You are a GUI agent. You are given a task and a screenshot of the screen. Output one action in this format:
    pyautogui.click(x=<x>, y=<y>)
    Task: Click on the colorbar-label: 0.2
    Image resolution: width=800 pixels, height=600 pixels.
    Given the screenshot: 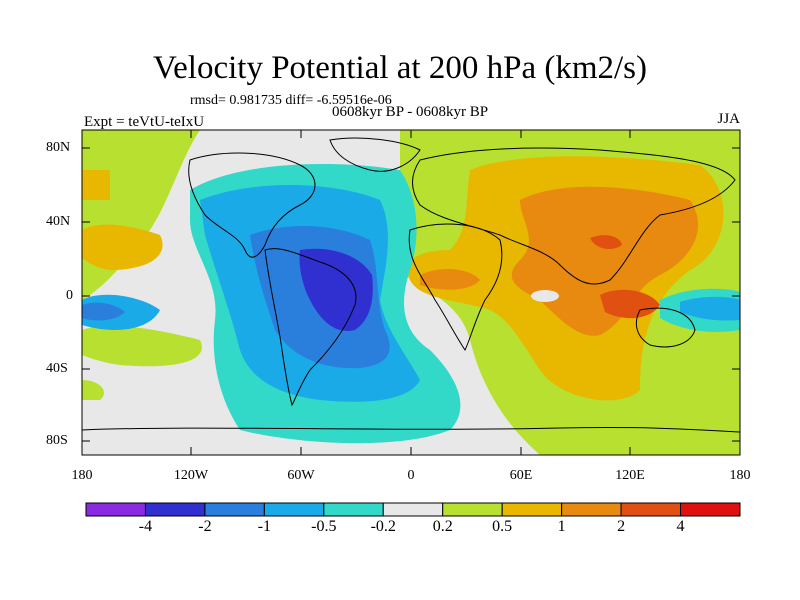 What is the action you would take?
    pyautogui.click(x=442, y=526)
    